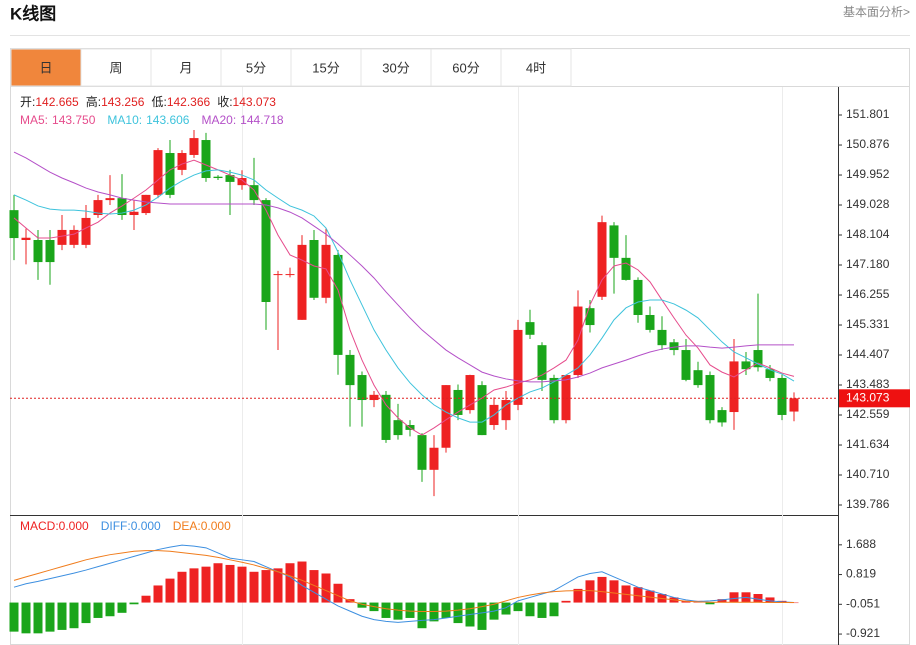  What do you see at coordinates (868, 204) in the screenshot?
I see `y-tick-label: 149.028` at bounding box center [868, 204].